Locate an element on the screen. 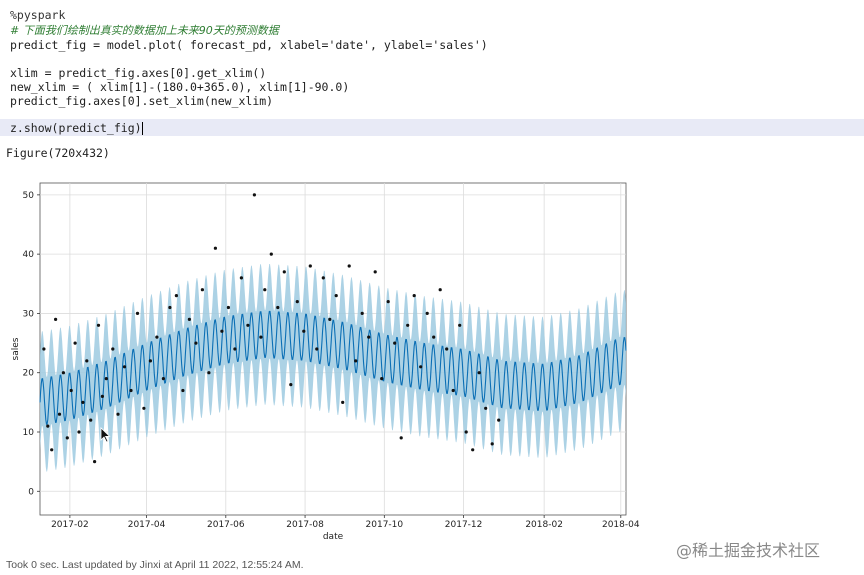 This screenshot has width=864, height=575. code-line-show-text: z.show(predict_fig) is located at coordinates (76, 128).